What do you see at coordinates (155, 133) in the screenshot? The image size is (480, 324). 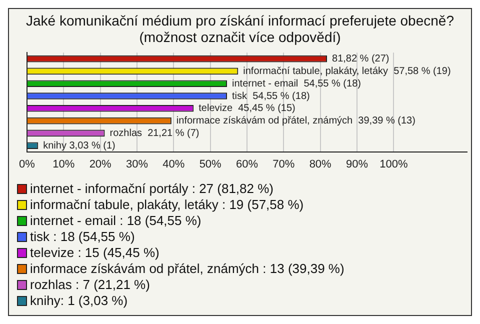 I see `data-label: rozhlas 21,21 % (7)` at bounding box center [155, 133].